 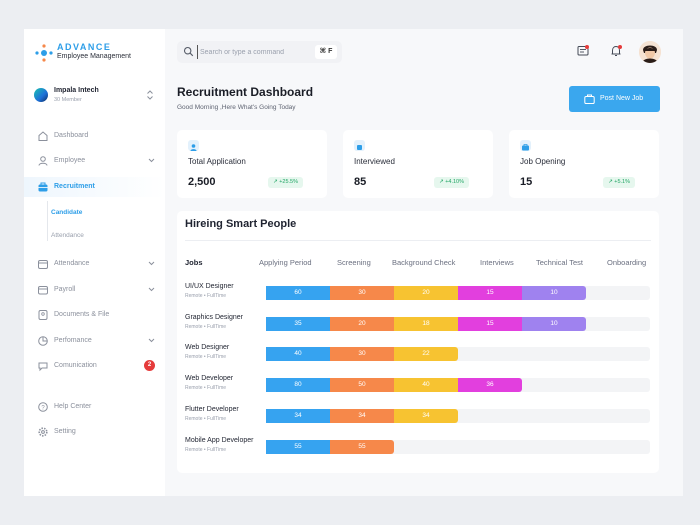 What do you see at coordinates (67, 235) in the screenshot?
I see `subnav-attendance: Attendance` at bounding box center [67, 235].